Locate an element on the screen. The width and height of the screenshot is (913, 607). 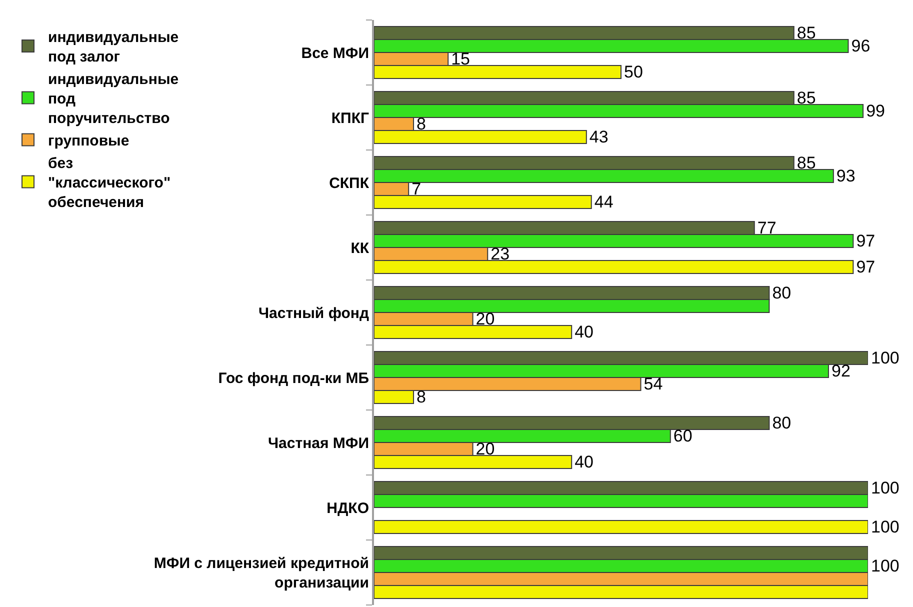
y-tick-label: СКПК is located at coordinates (349, 183).